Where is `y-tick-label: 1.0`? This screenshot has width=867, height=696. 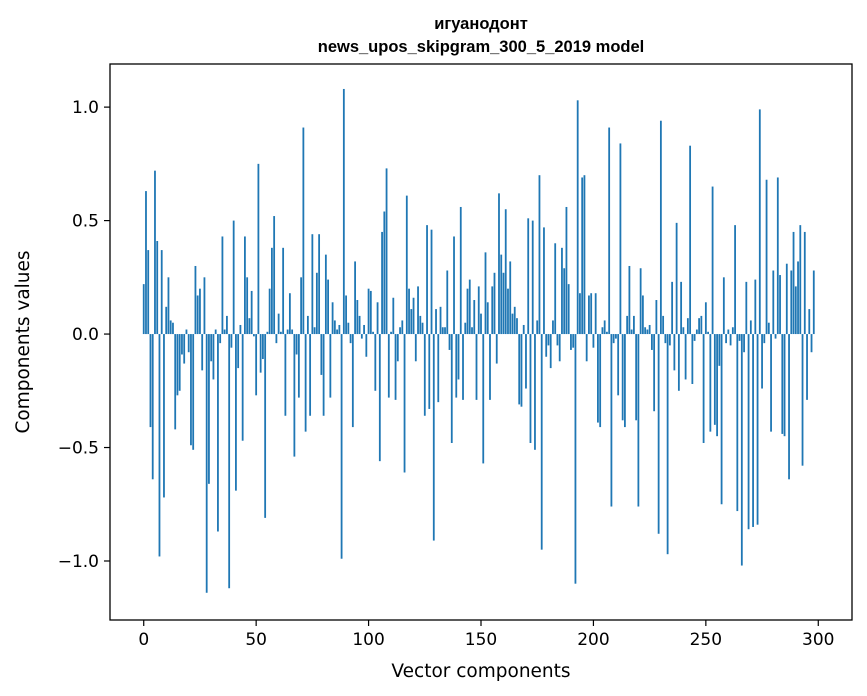 y-tick-label: 1.0 is located at coordinates (85, 108).